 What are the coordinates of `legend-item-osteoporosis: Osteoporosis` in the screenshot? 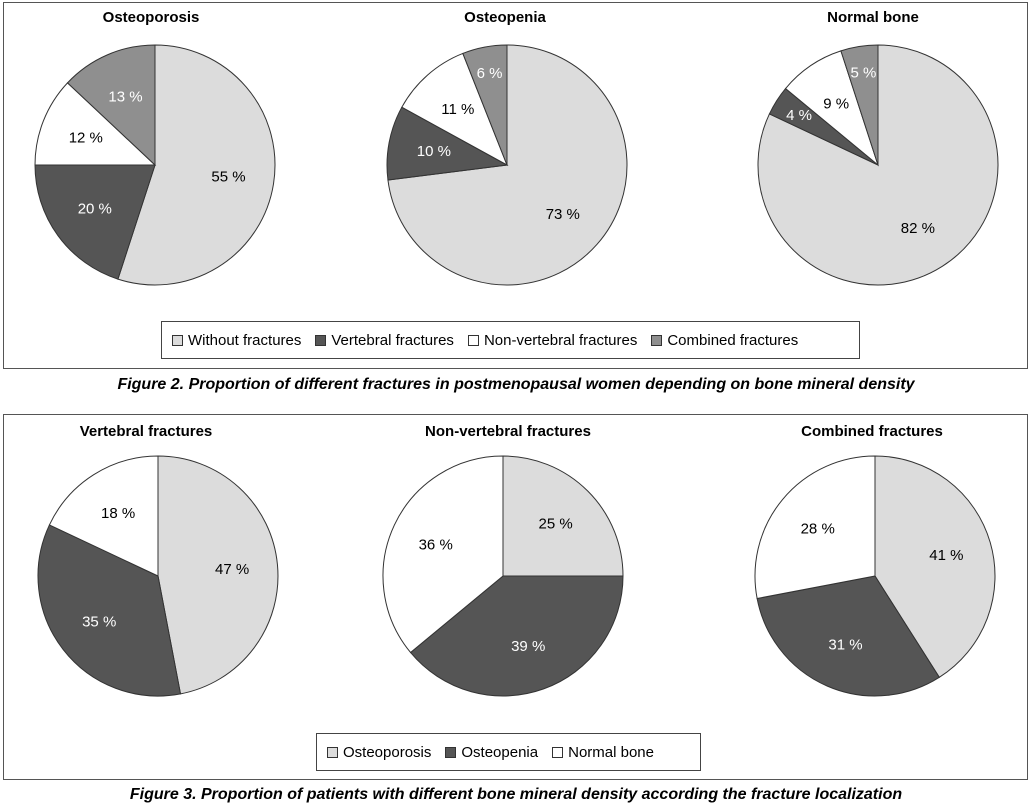 It's located at (379, 752).